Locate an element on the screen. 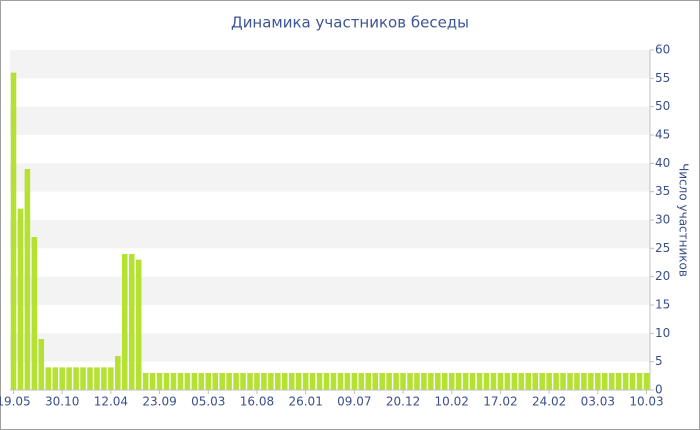  y-tick-label: 60 is located at coordinates (662, 50).